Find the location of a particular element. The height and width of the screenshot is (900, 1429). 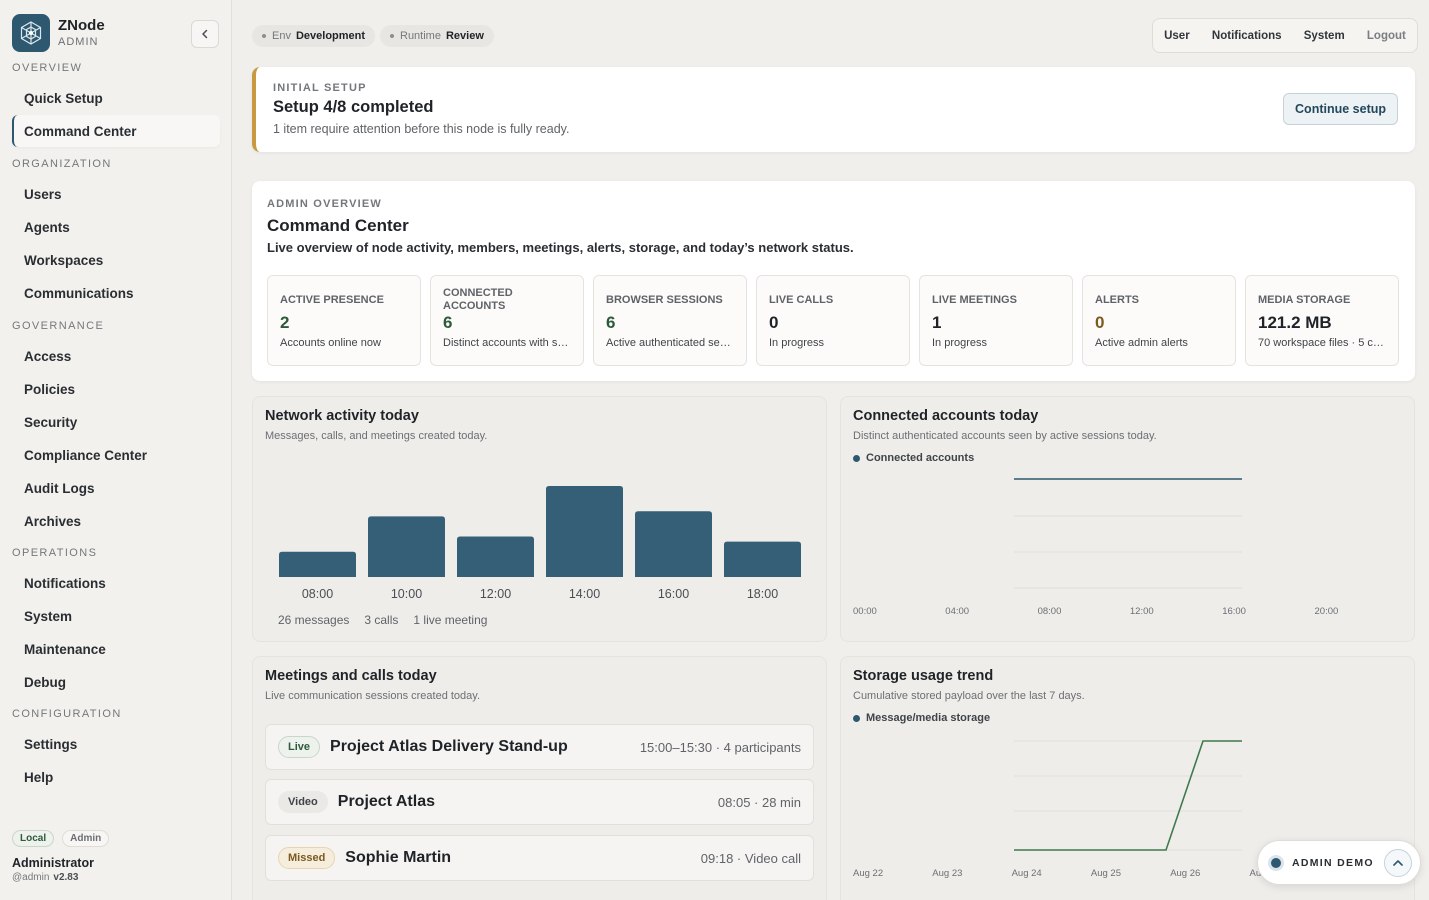

meeting-meta: 09:18 · Video call is located at coordinates (750, 858).